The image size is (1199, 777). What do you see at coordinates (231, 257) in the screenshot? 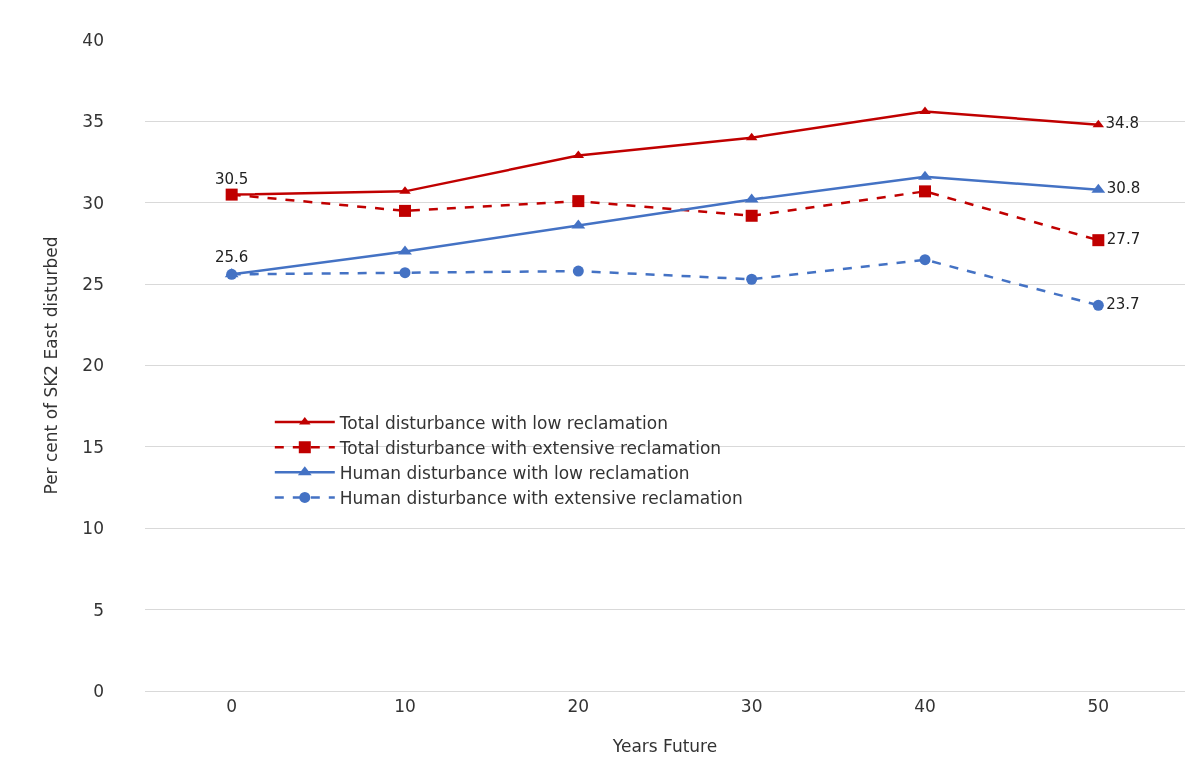
I see `data-label: 25.6` at bounding box center [231, 257].